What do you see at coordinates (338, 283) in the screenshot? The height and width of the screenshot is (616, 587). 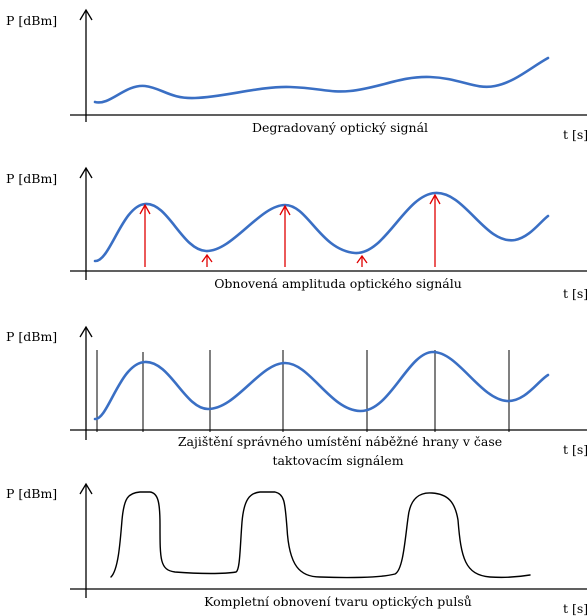 I see `caption-line-1: Obnovená amplituda optického signálu` at bounding box center [338, 283].